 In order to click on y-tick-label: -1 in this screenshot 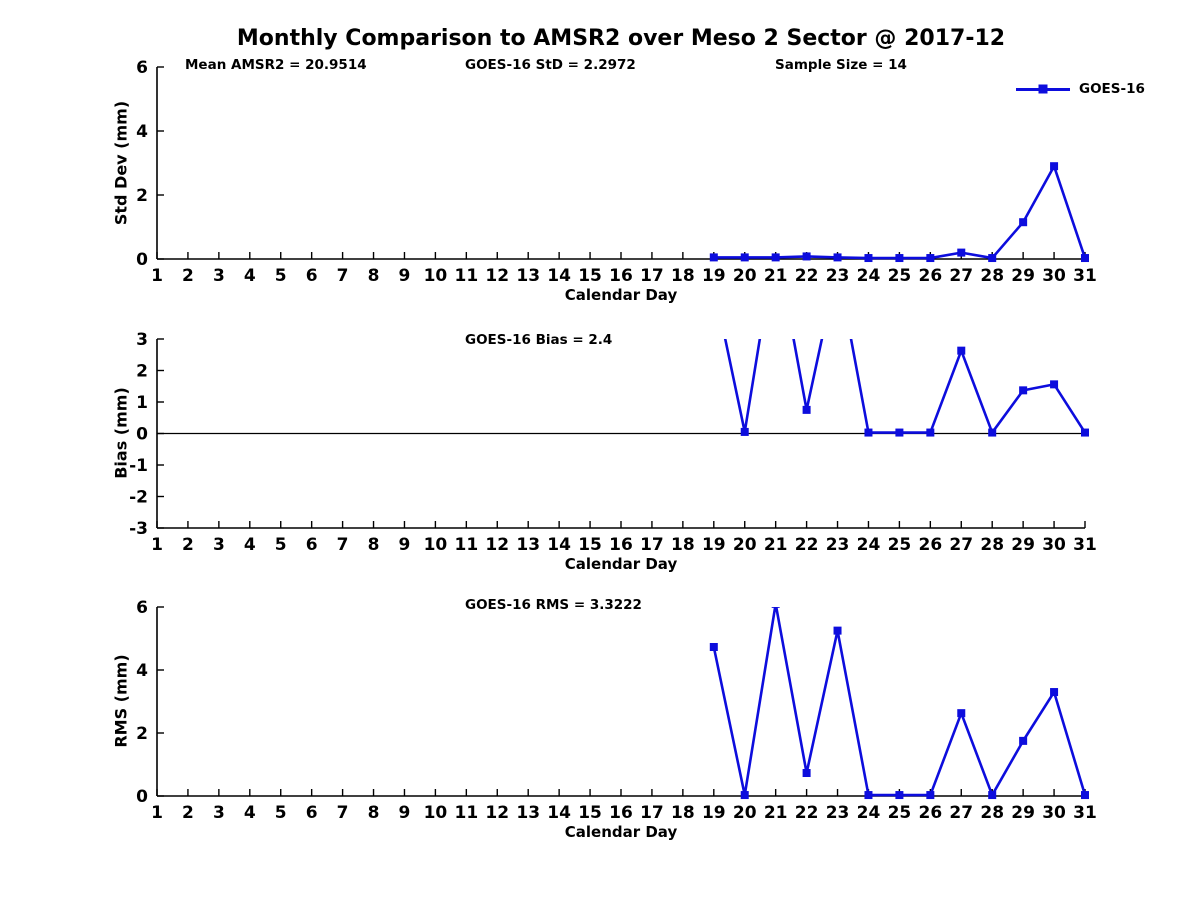, I will do `click(138, 466)`.